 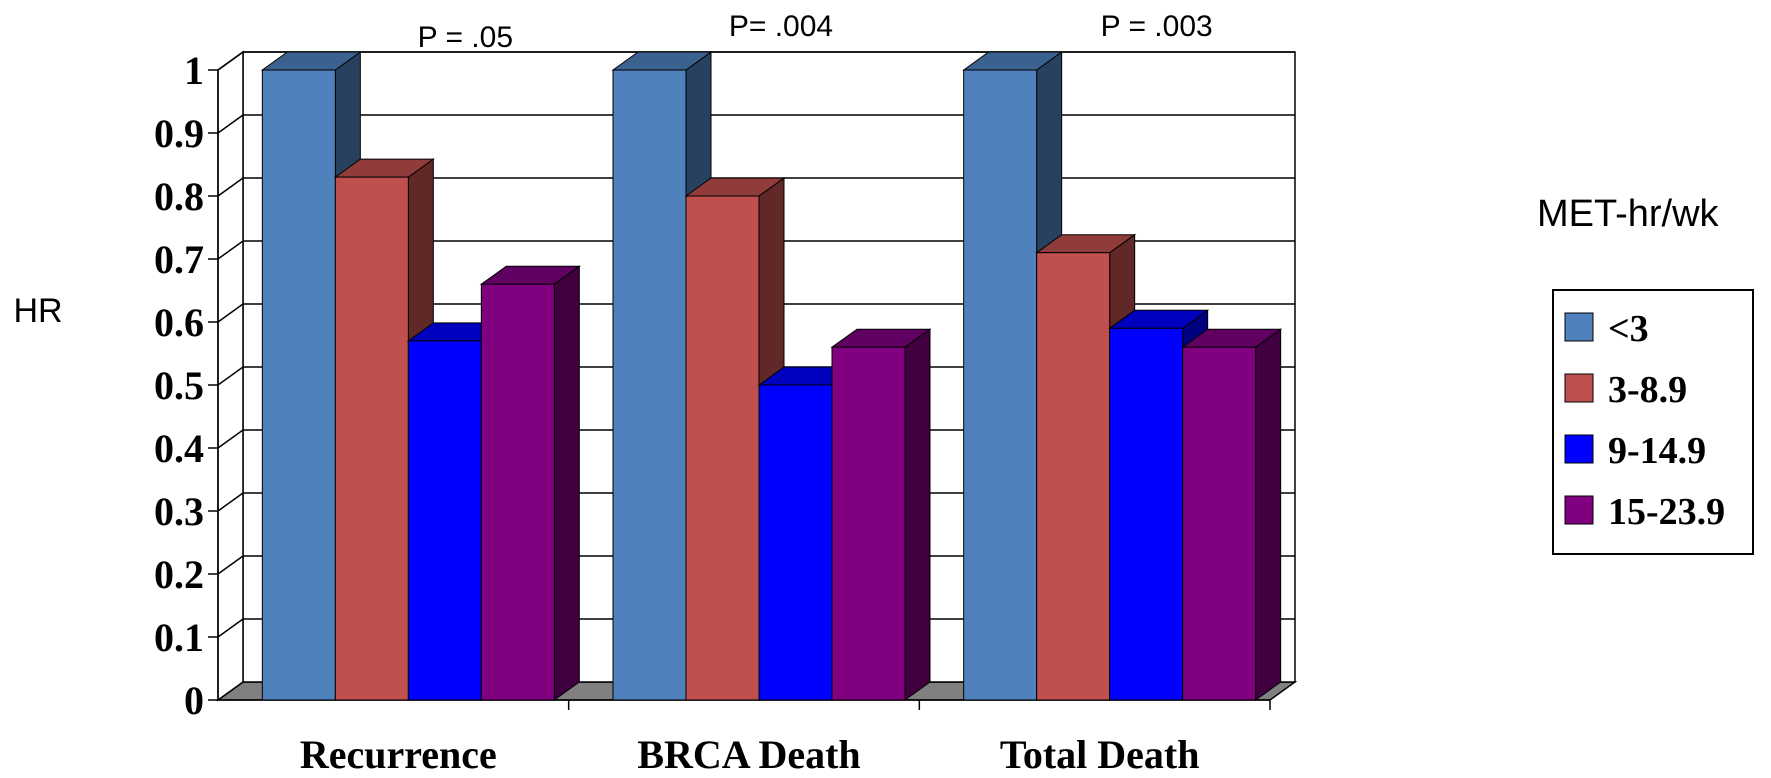 I want to click on y-tick-label: 0.3, so click(x=179, y=511).